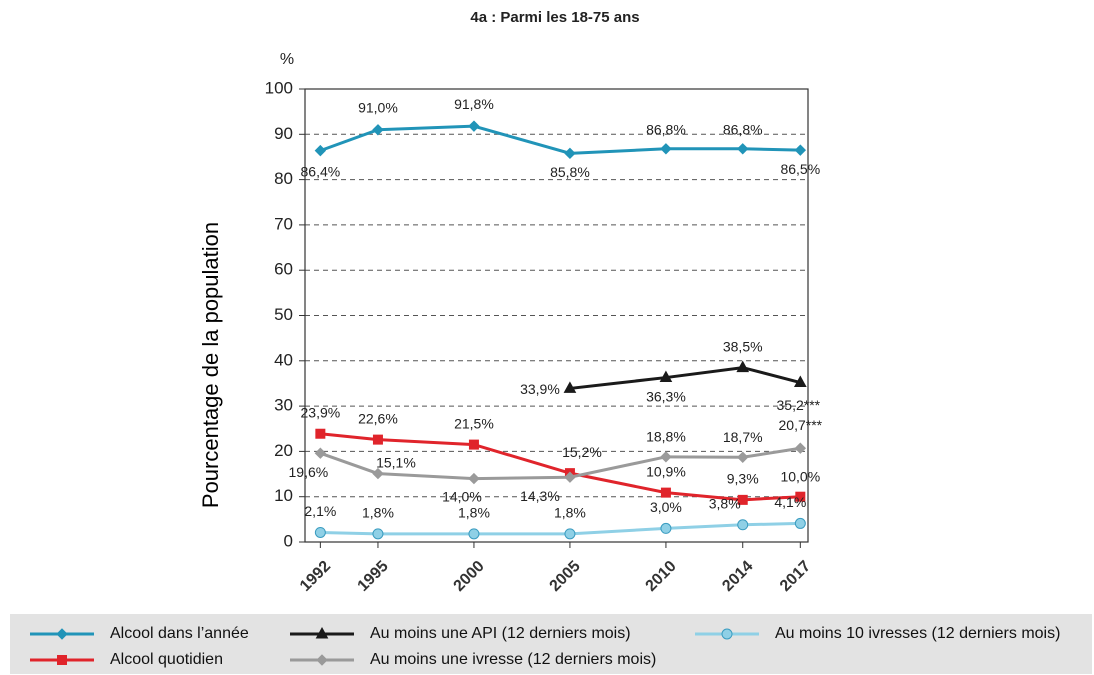  Describe the element at coordinates (743, 346) in the screenshot. I see `data-label: 38,5%` at that location.